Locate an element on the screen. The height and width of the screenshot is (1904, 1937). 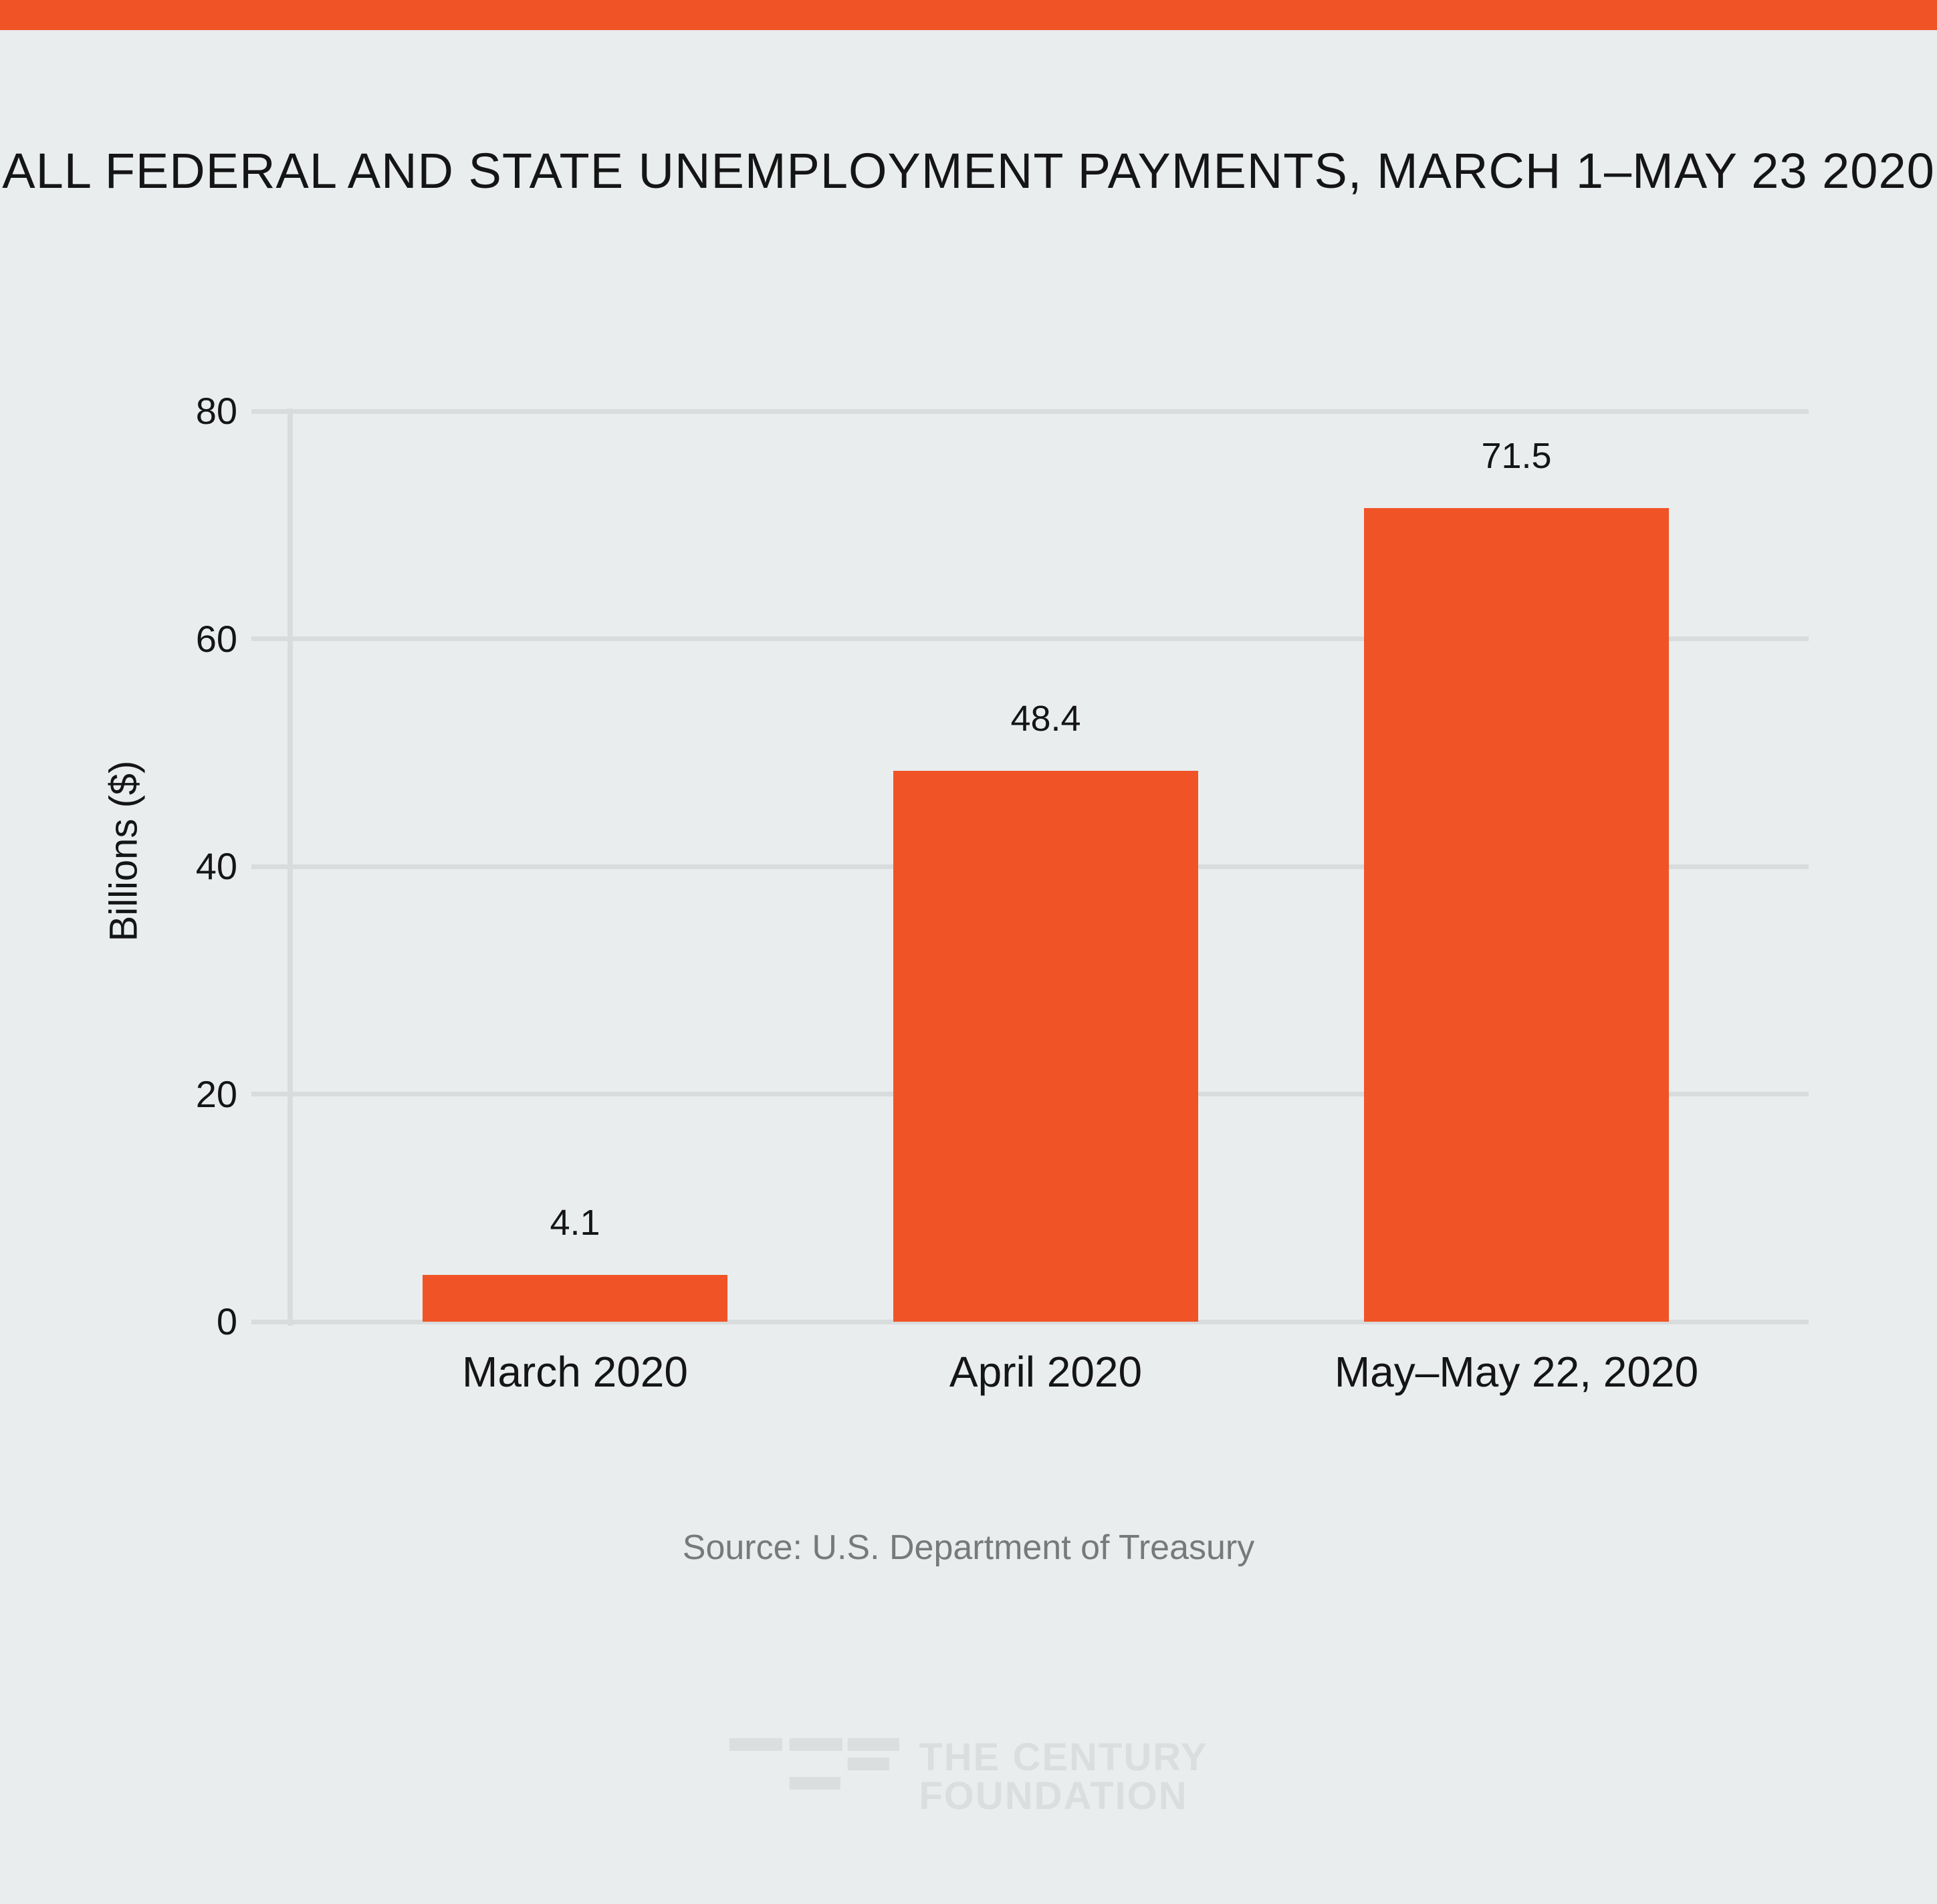
bar-category-label-2: April 2020 is located at coordinates (1046, 1372).